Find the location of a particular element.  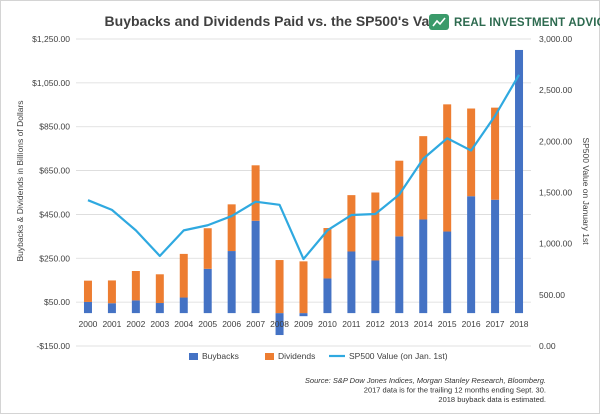

left-tick-label: $650.00 is located at coordinates (54, 171).